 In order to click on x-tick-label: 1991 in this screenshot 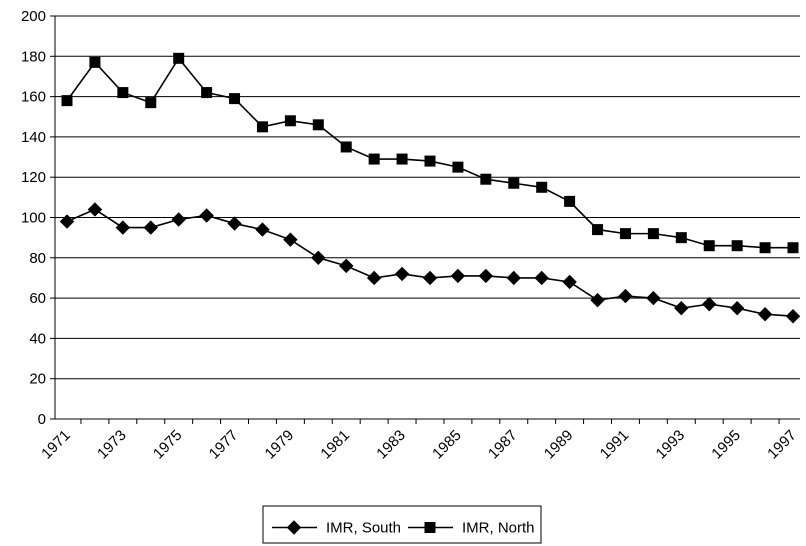, I will do `click(615, 445)`.